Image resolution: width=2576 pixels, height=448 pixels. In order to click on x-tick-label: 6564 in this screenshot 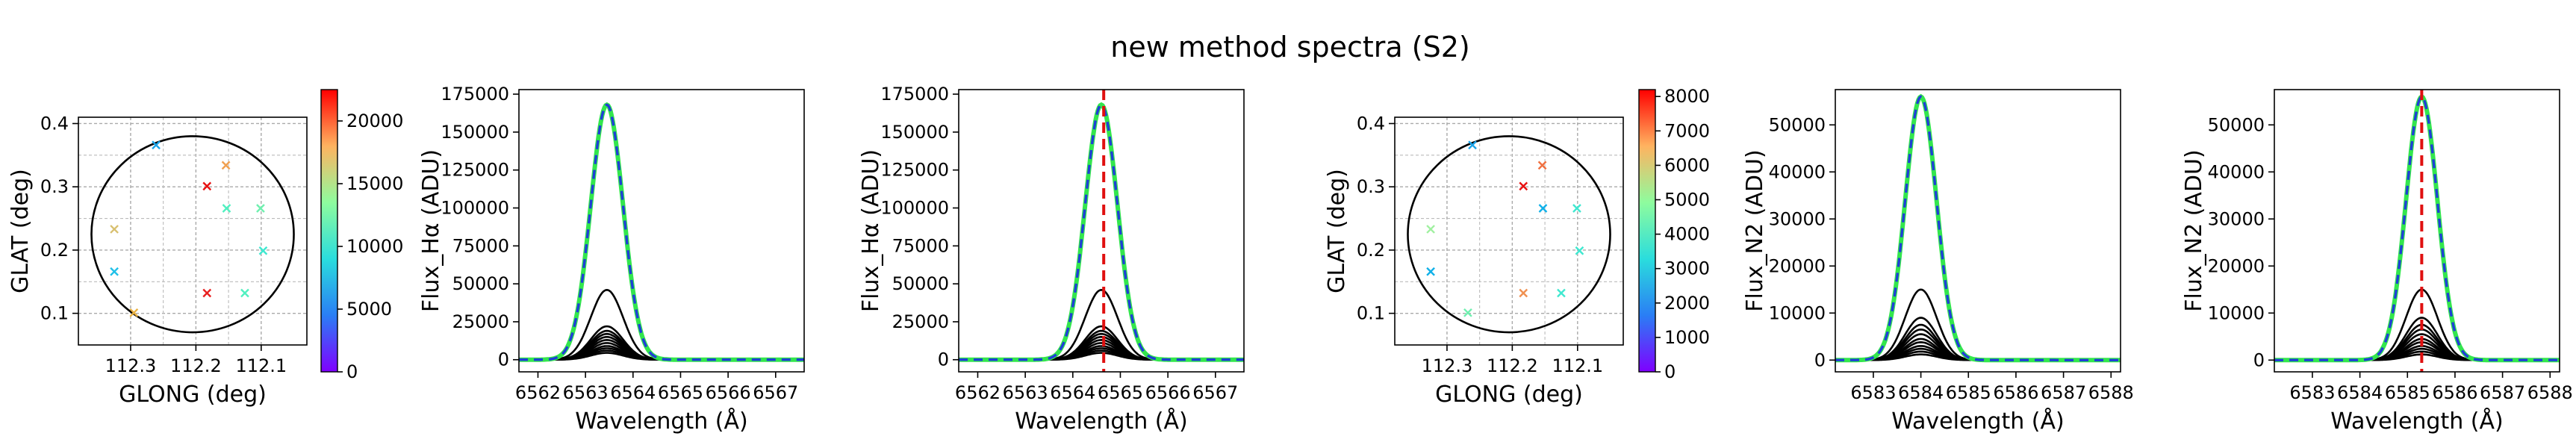, I will do `click(633, 392)`.